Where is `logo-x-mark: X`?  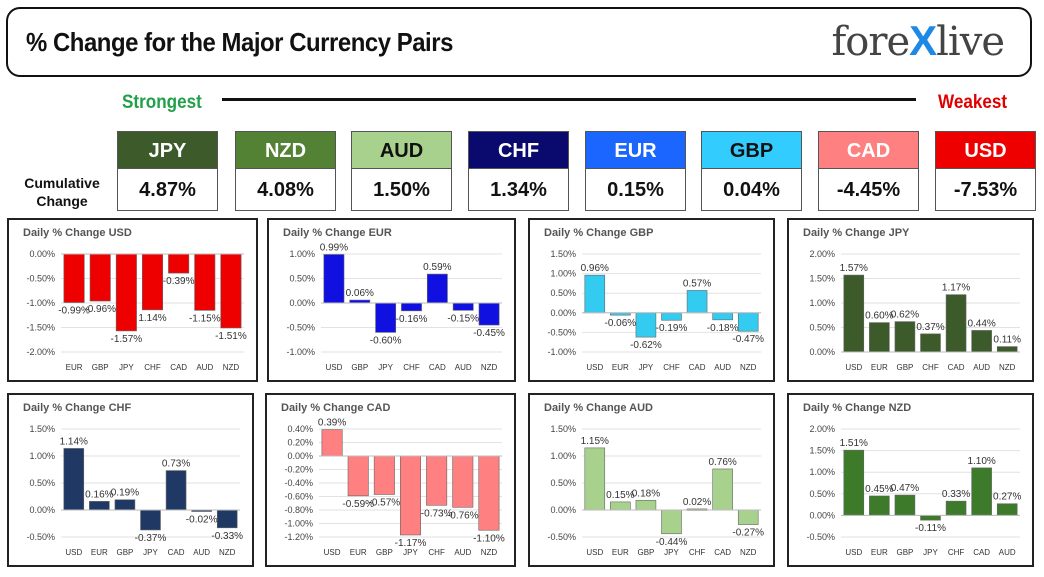 logo-x-mark: X is located at coordinates (923, 40).